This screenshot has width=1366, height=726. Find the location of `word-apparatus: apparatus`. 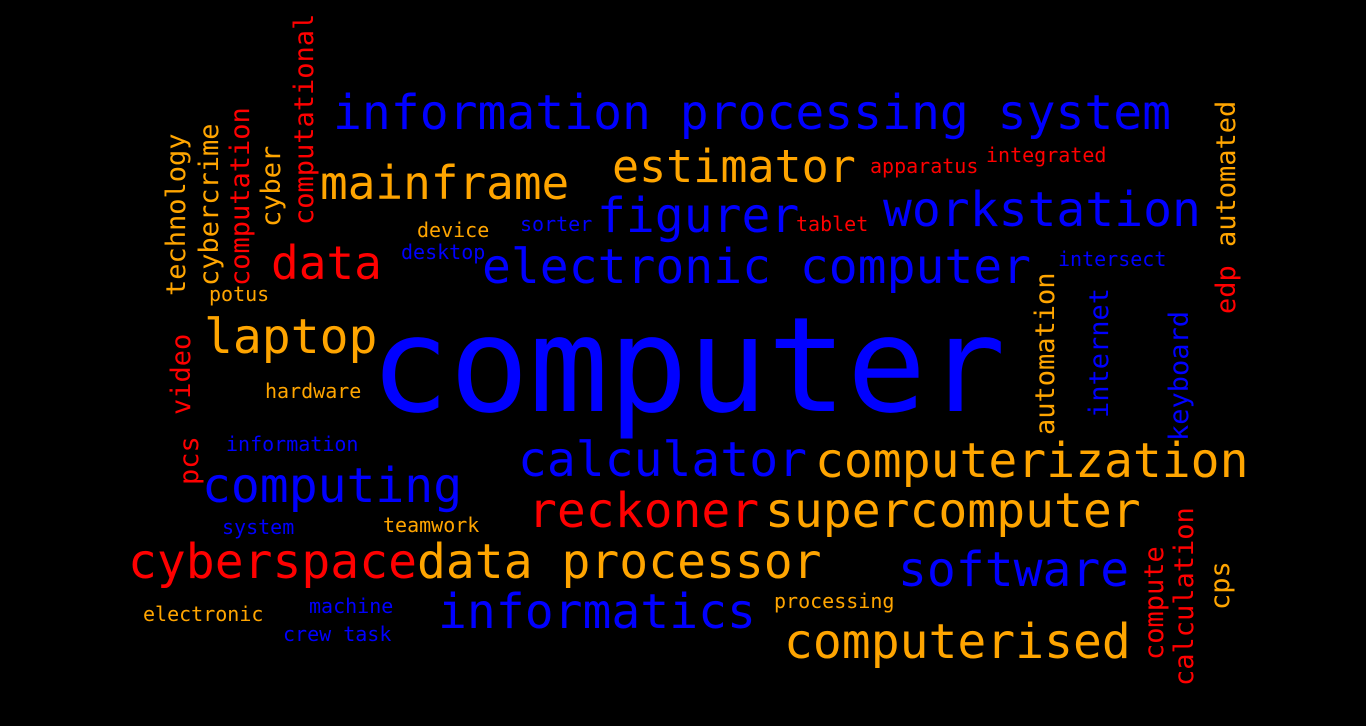

word-apparatus: apparatus is located at coordinates (924, 166).